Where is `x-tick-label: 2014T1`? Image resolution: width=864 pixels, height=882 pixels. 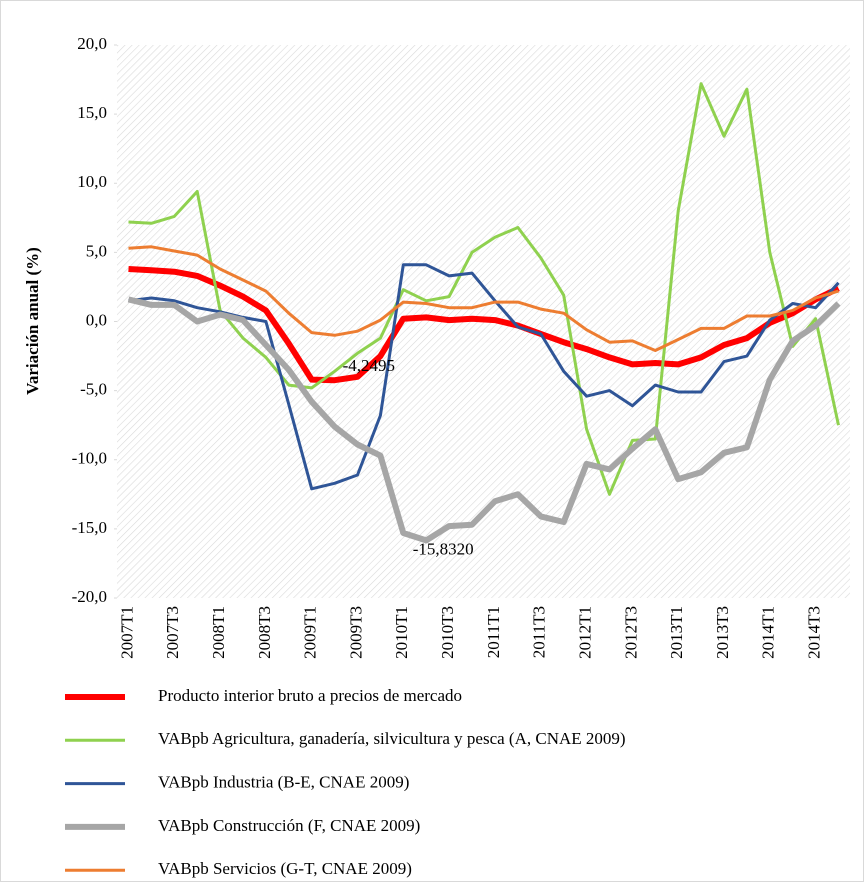 x-tick-label: 2014T1 is located at coordinates (768, 632).